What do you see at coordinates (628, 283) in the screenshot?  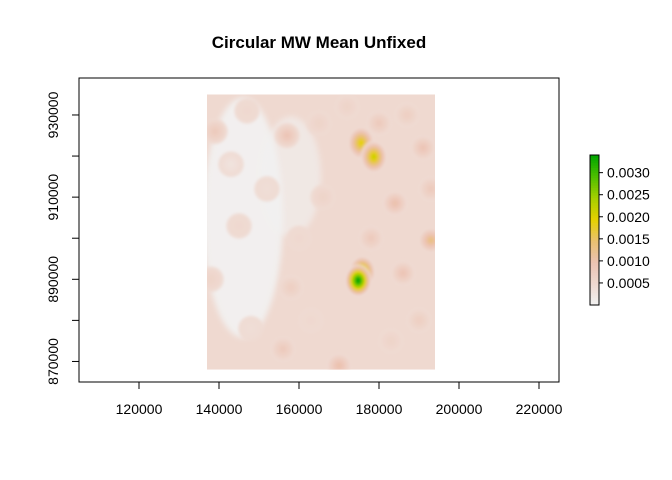 I see `legend-tick-label: 0.0005` at bounding box center [628, 283].